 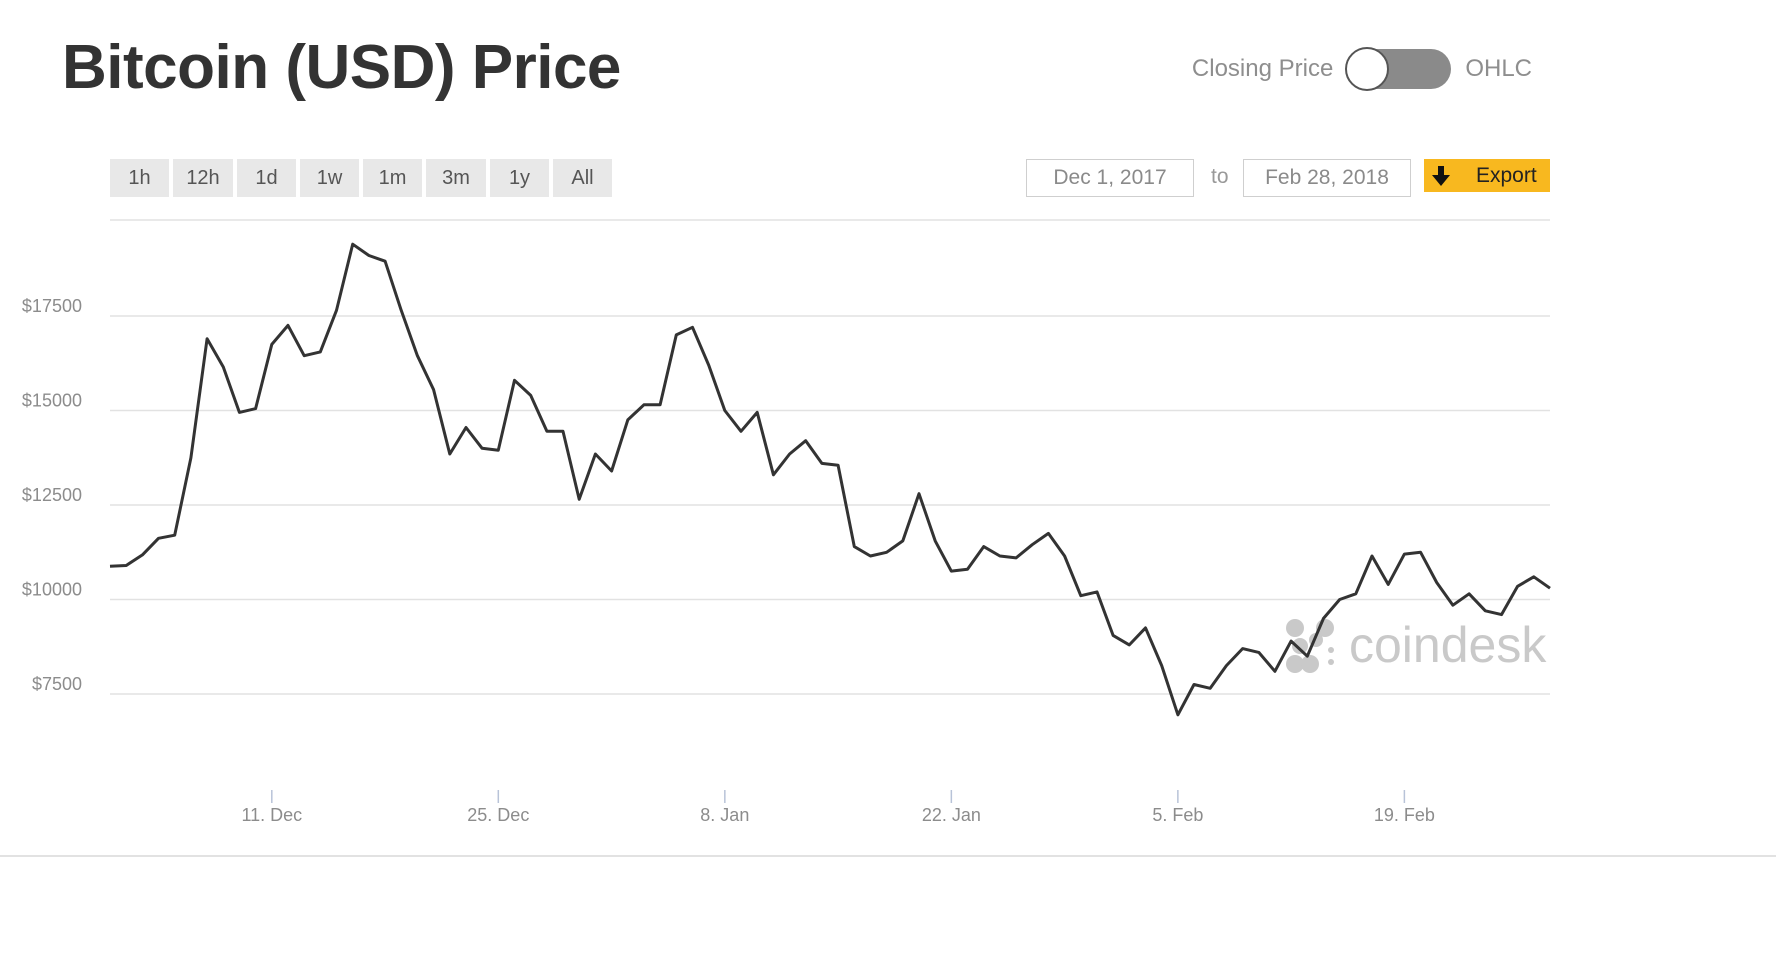 What do you see at coordinates (1177, 815) in the screenshot?
I see `x-tick-label: 5. Feb` at bounding box center [1177, 815].